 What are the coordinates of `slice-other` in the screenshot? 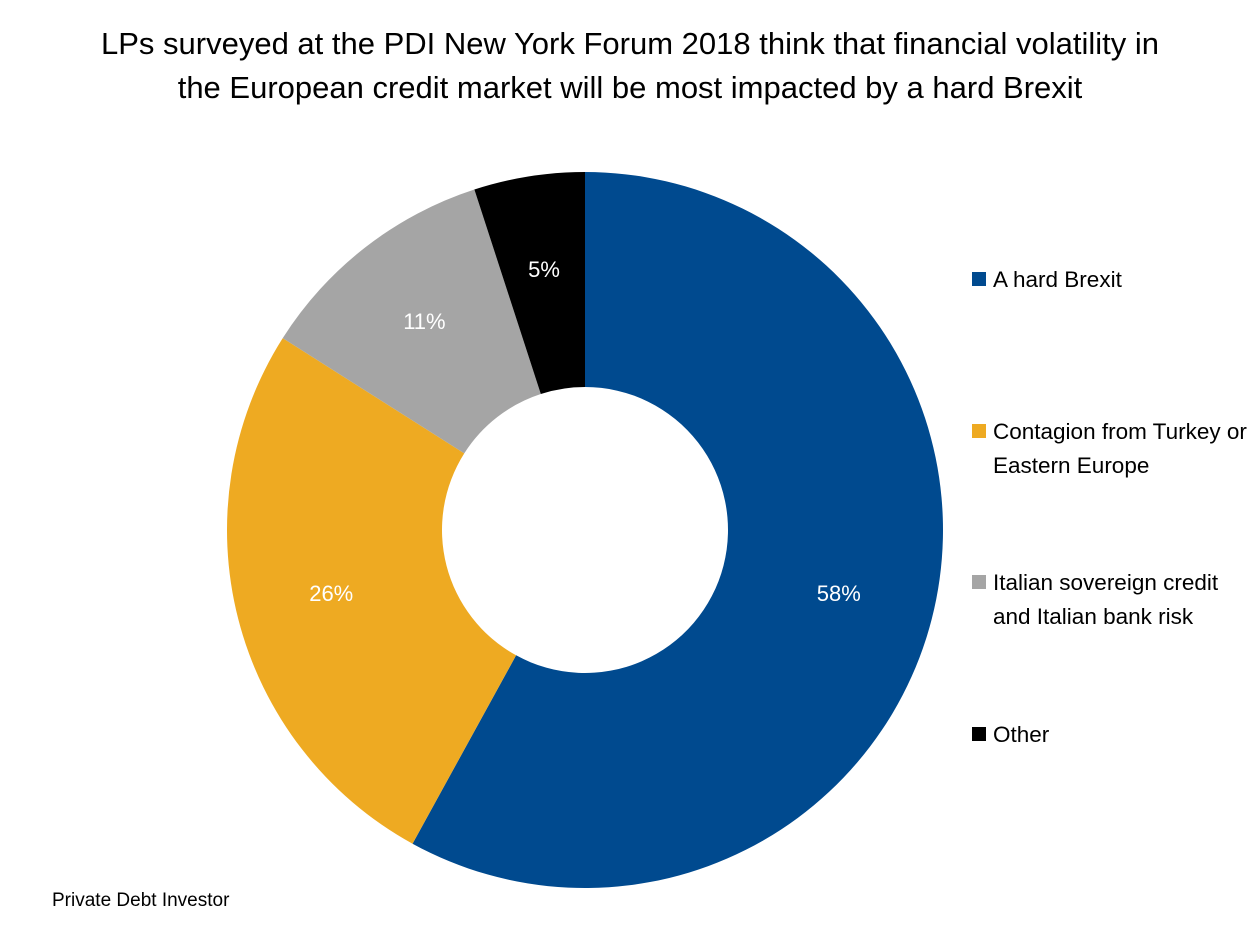 It's located at (529, 283).